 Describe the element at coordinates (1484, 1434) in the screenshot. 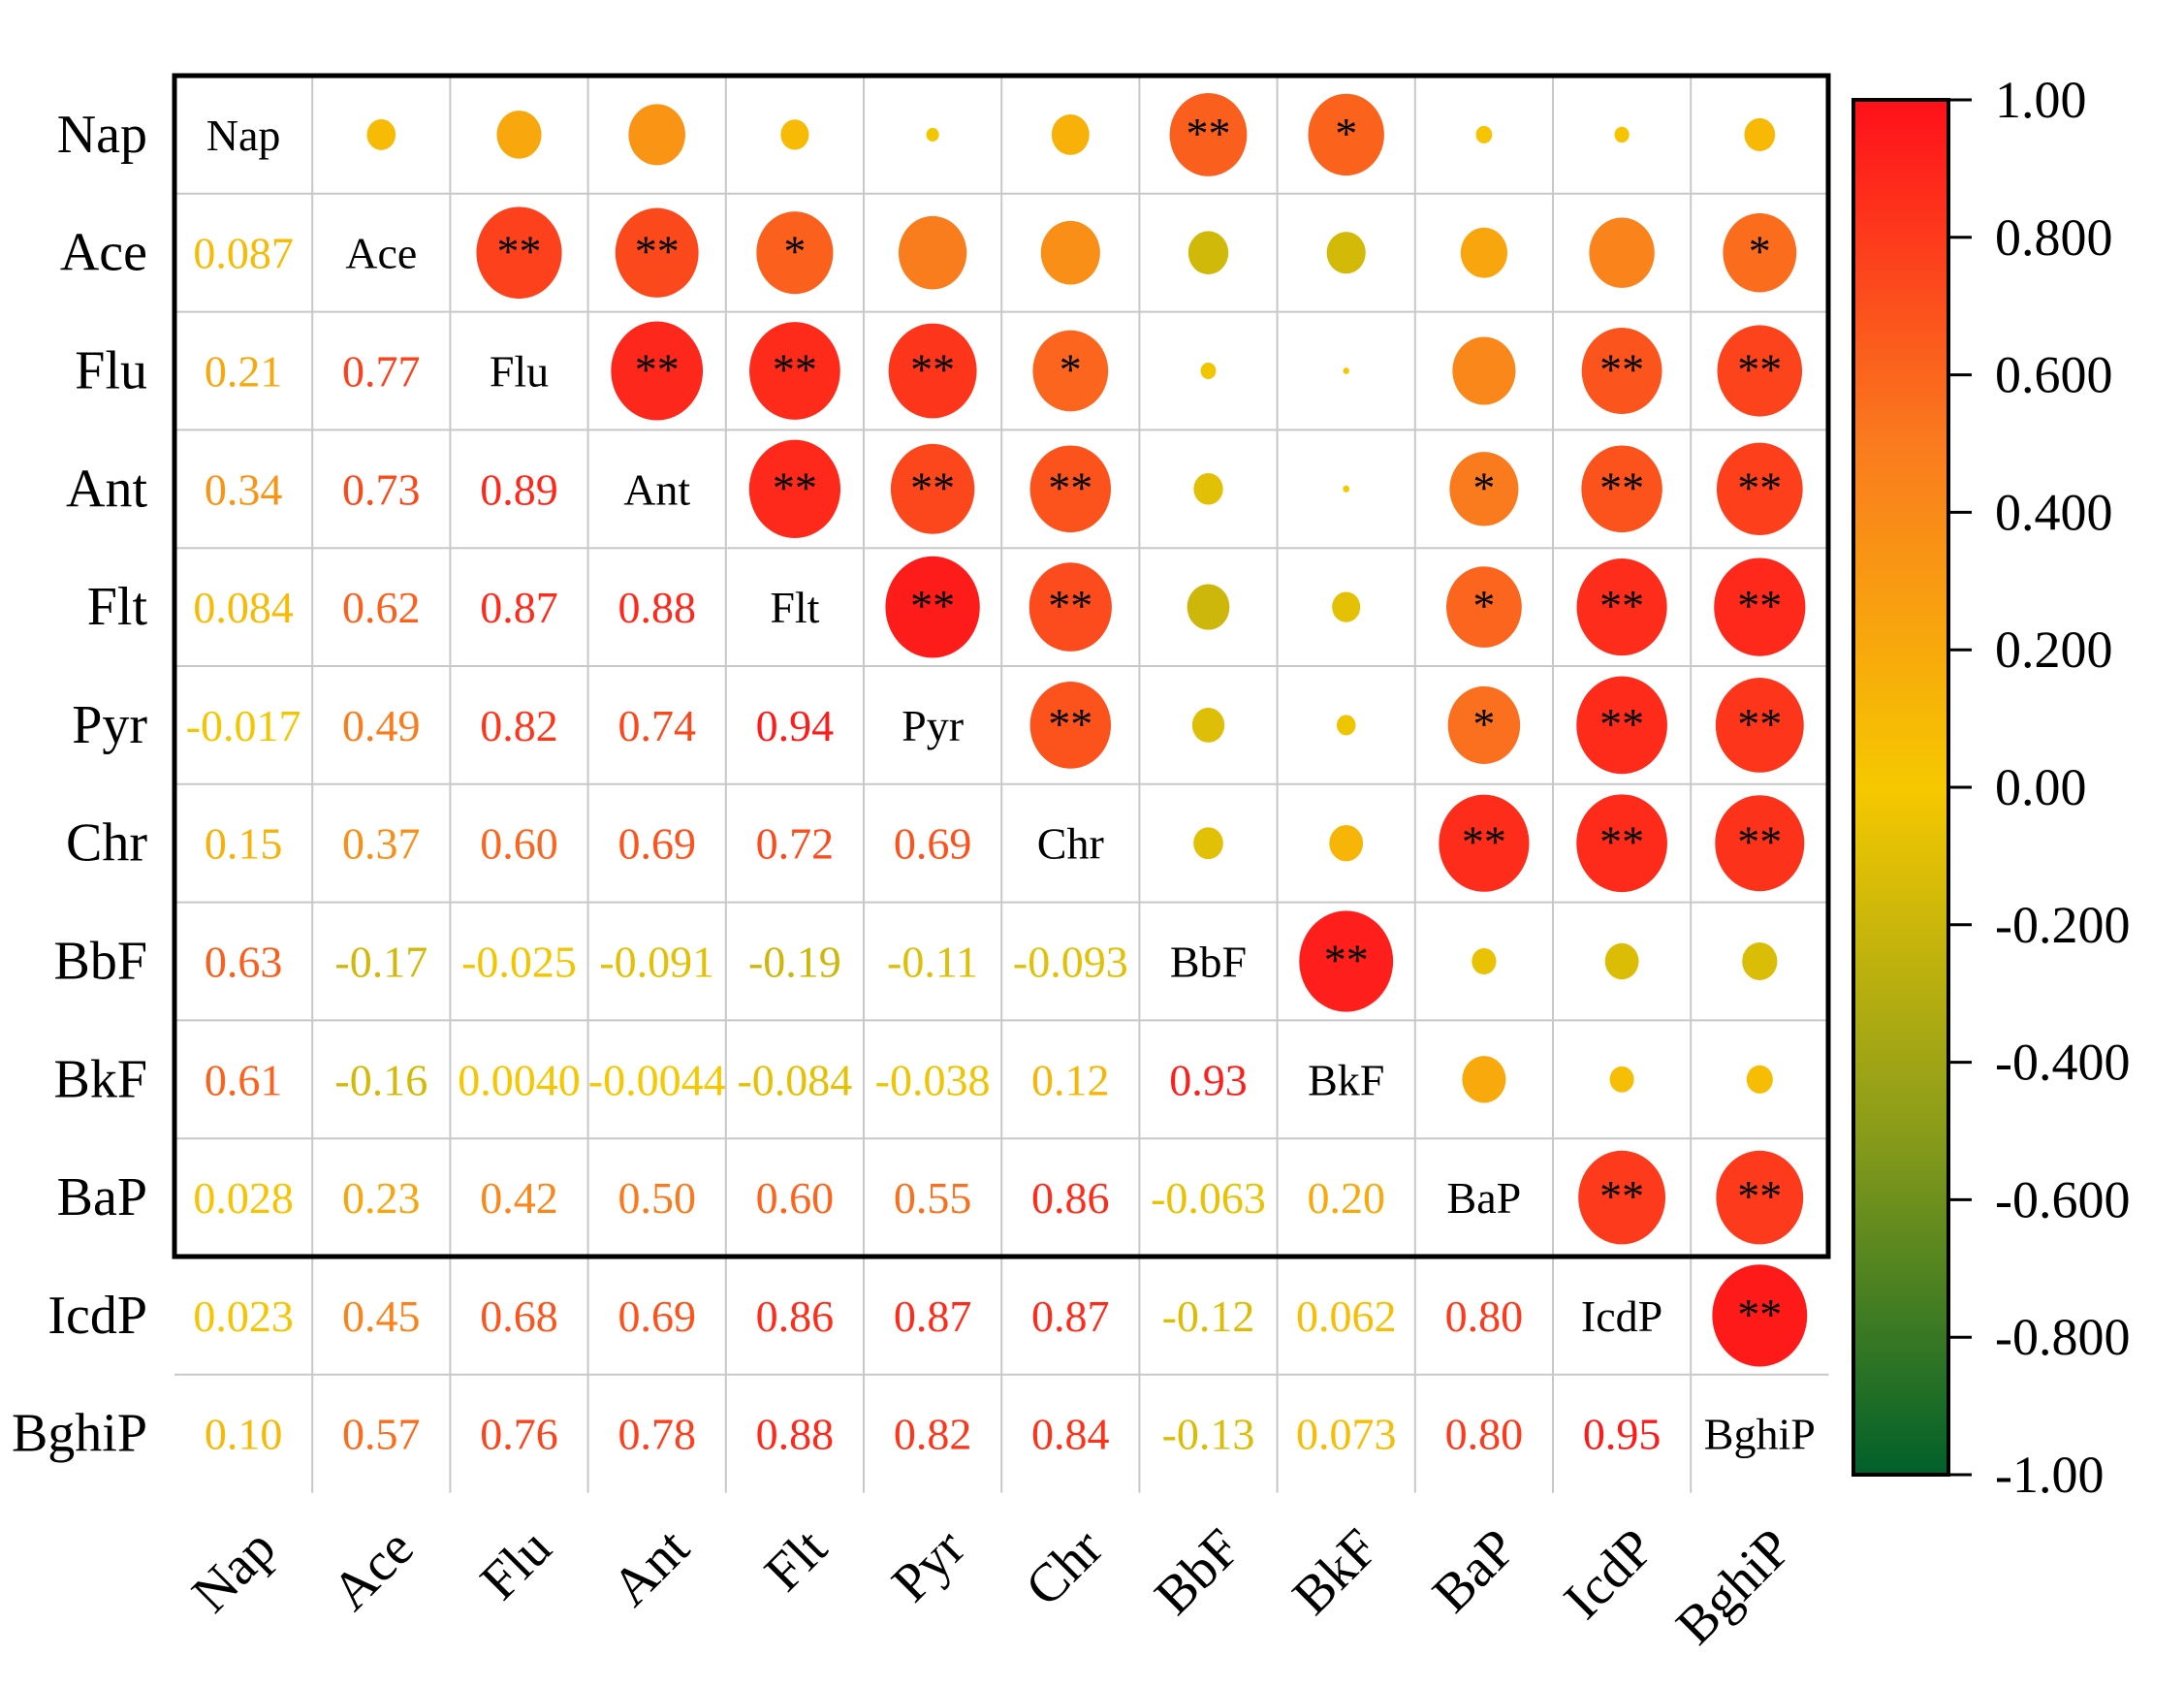

I see `correlation-value: 0.80` at that location.